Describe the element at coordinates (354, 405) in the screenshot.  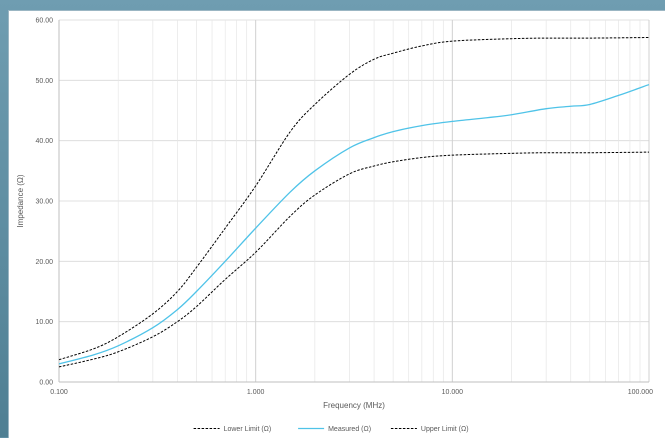
I see `x-axis-title: Frequency (MHz)` at that location.